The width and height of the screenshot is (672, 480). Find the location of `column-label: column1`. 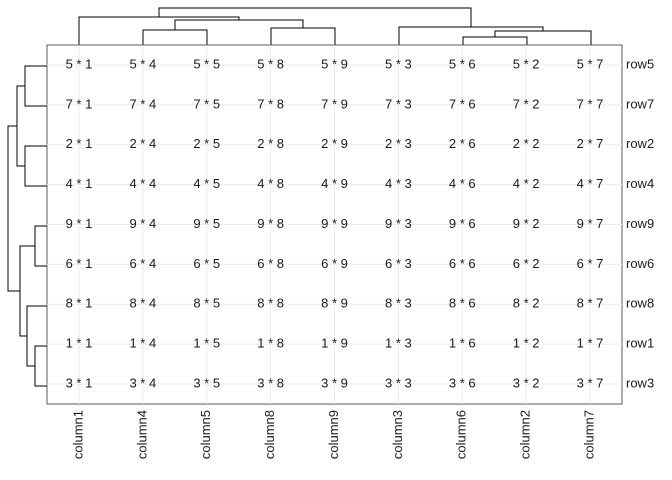

column-label: column1 is located at coordinates (77, 434).